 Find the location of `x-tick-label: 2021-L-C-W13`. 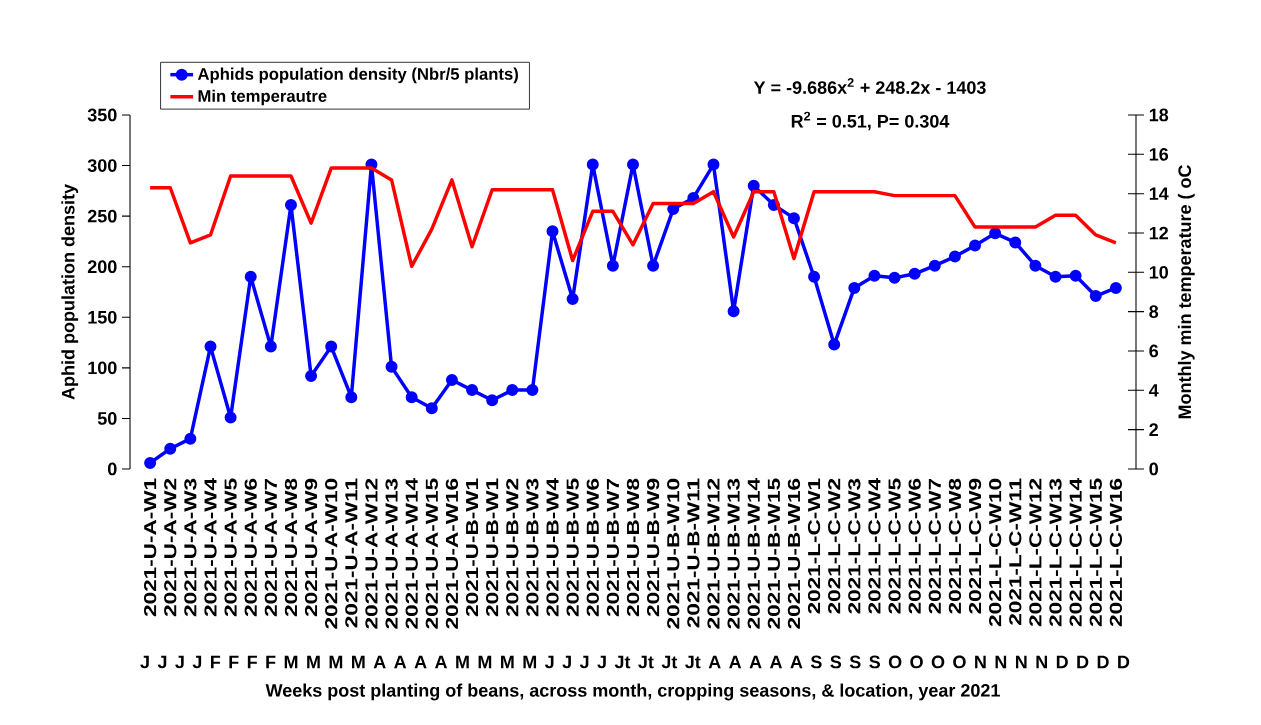

x-tick-label: 2021-L-C-W13 is located at coordinates (1055, 552).